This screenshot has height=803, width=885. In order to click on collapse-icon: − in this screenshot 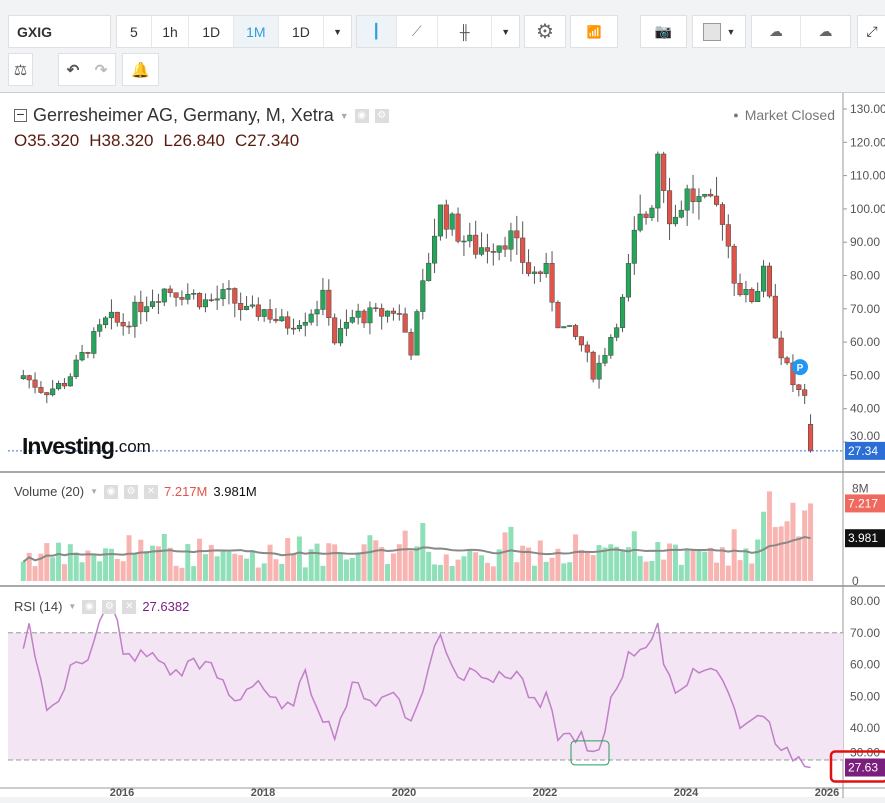, I will do `click(20, 114)`.